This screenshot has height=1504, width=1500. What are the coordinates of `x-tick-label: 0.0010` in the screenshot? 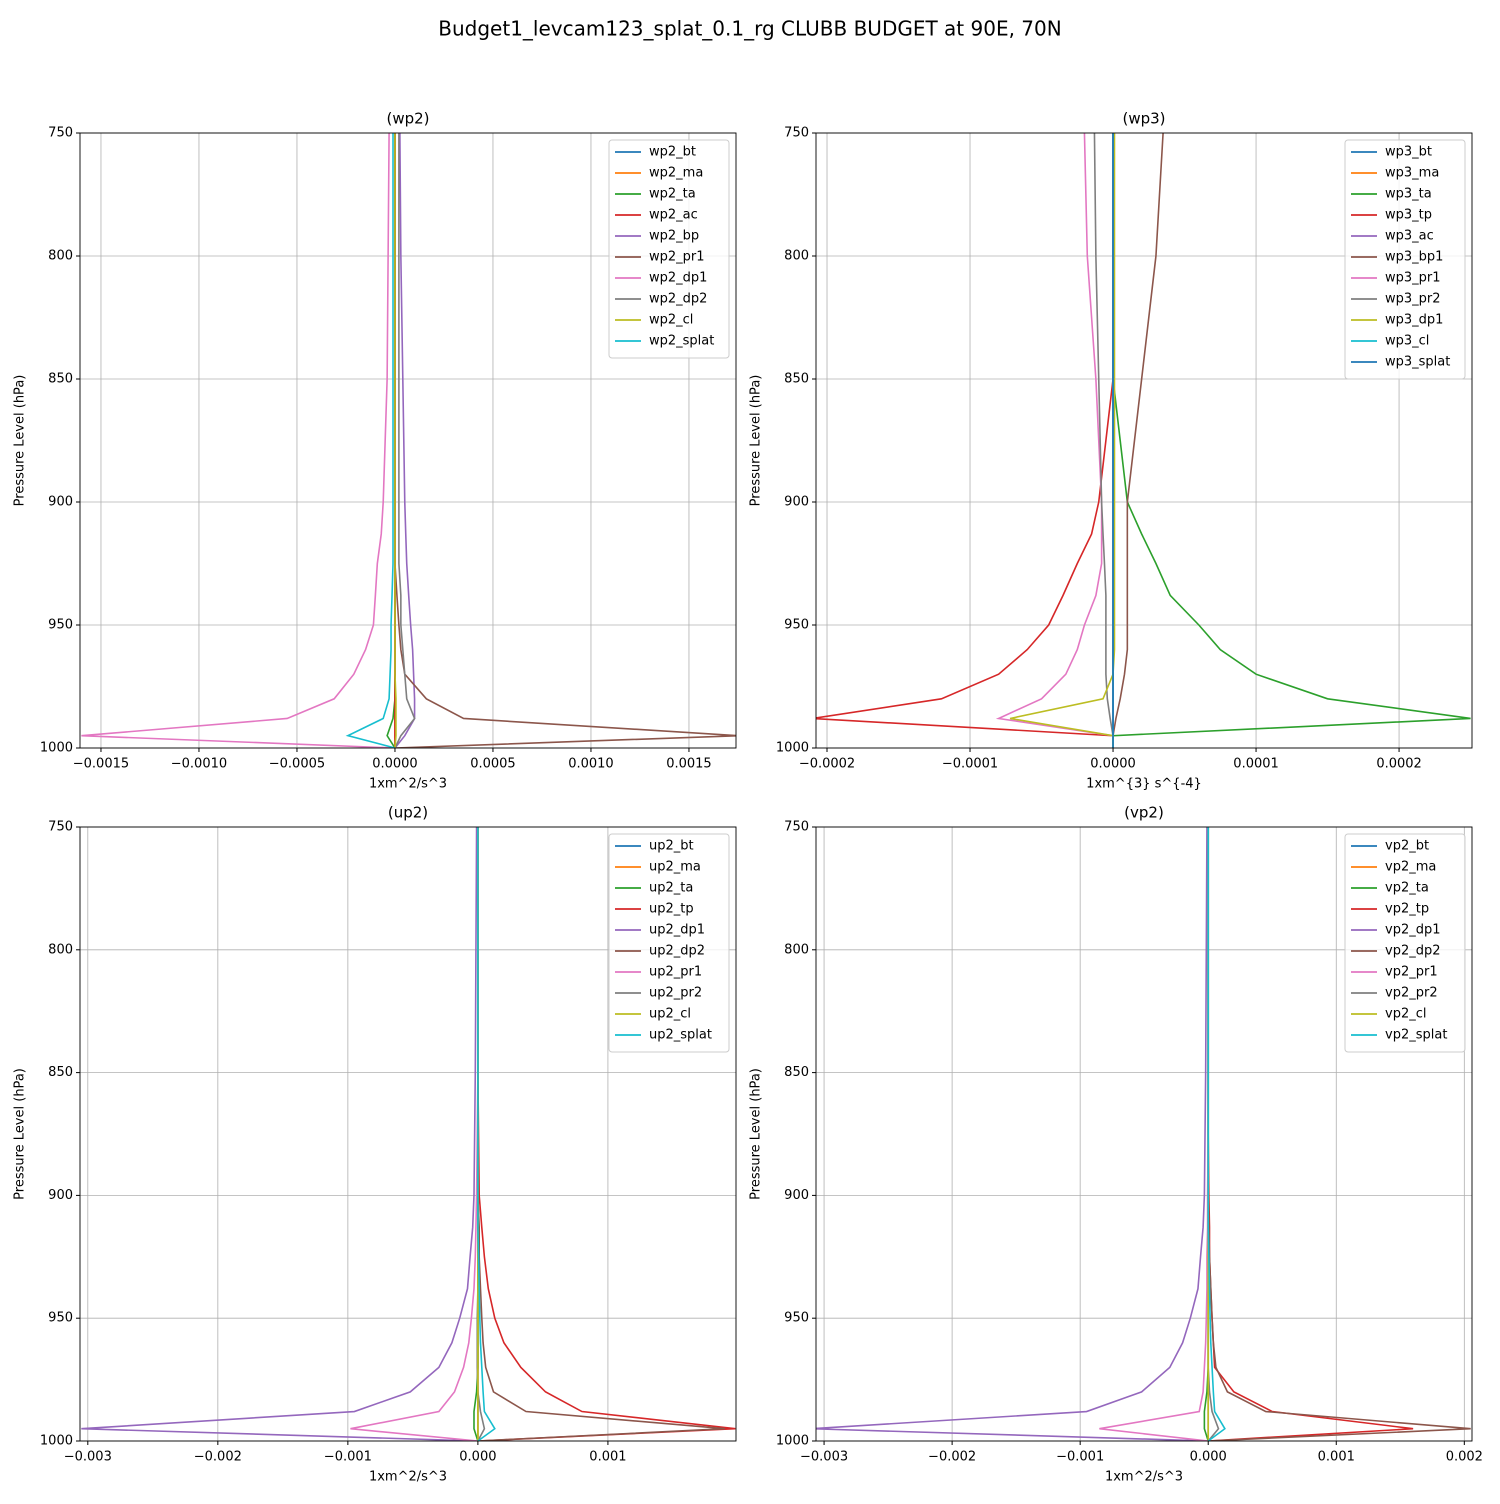 It's located at (591, 764).